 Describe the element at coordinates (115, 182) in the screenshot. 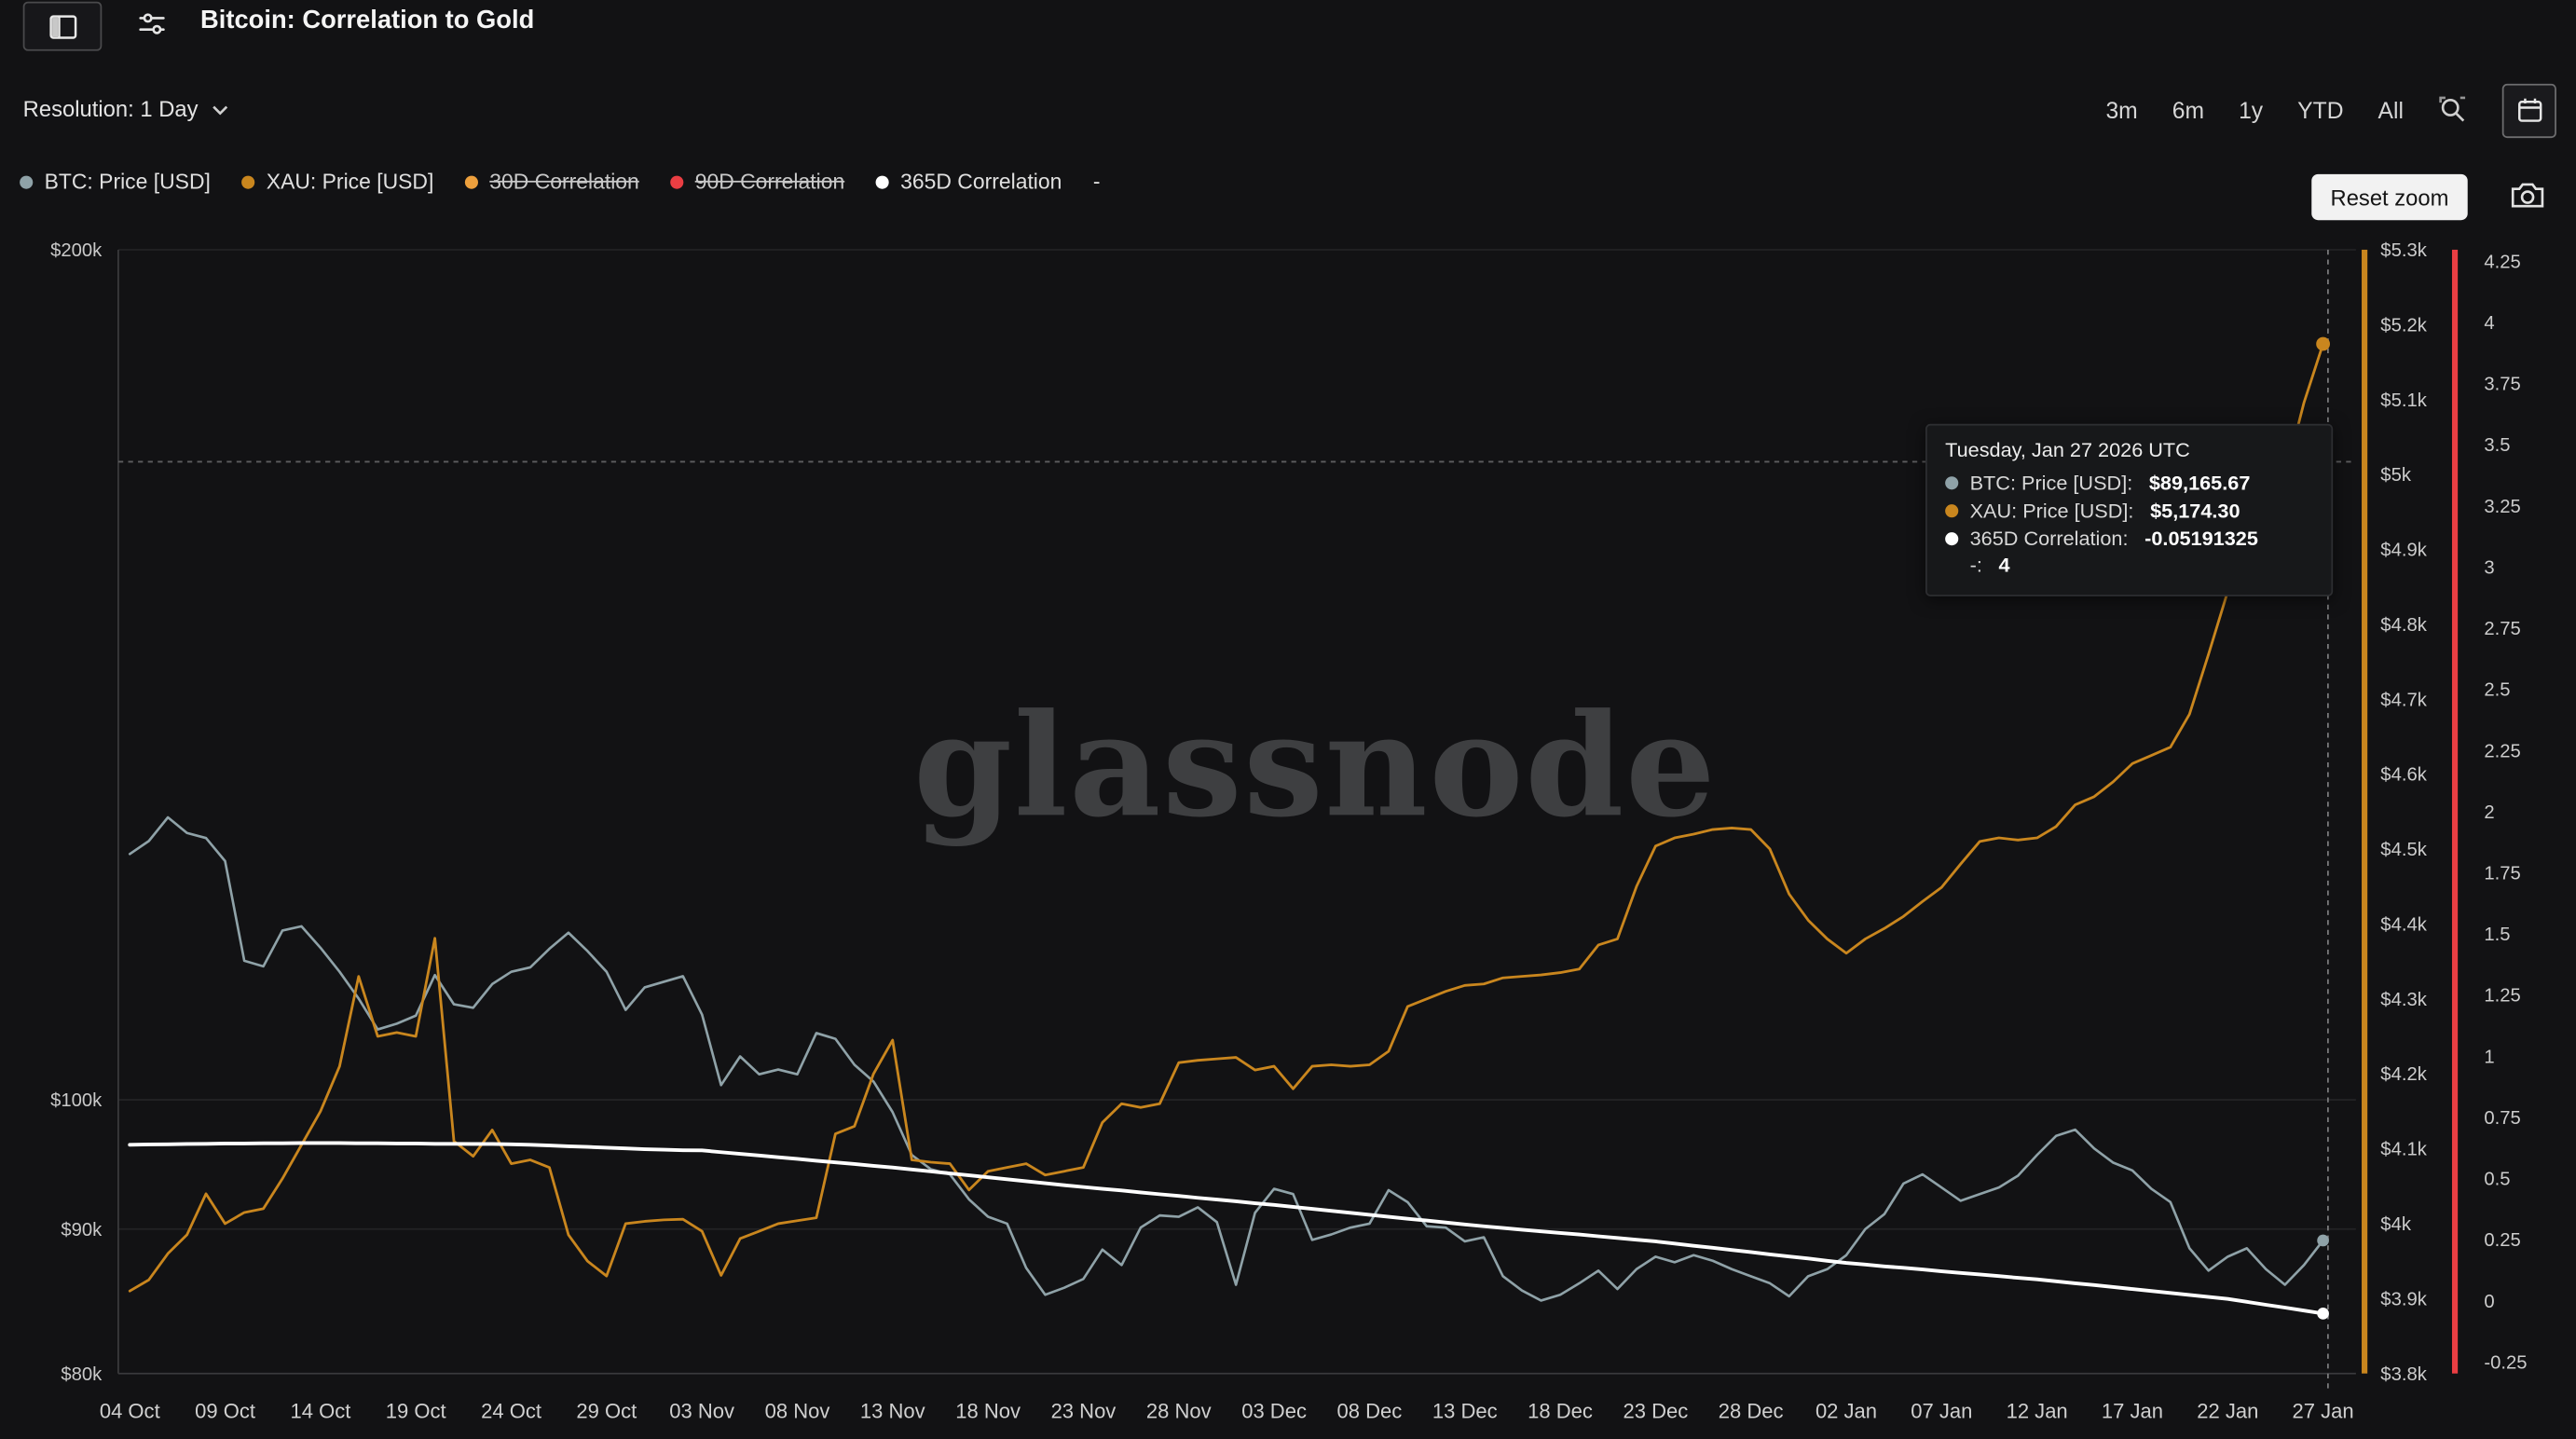

I see `legend-item: BTC: Price [USD]` at that location.